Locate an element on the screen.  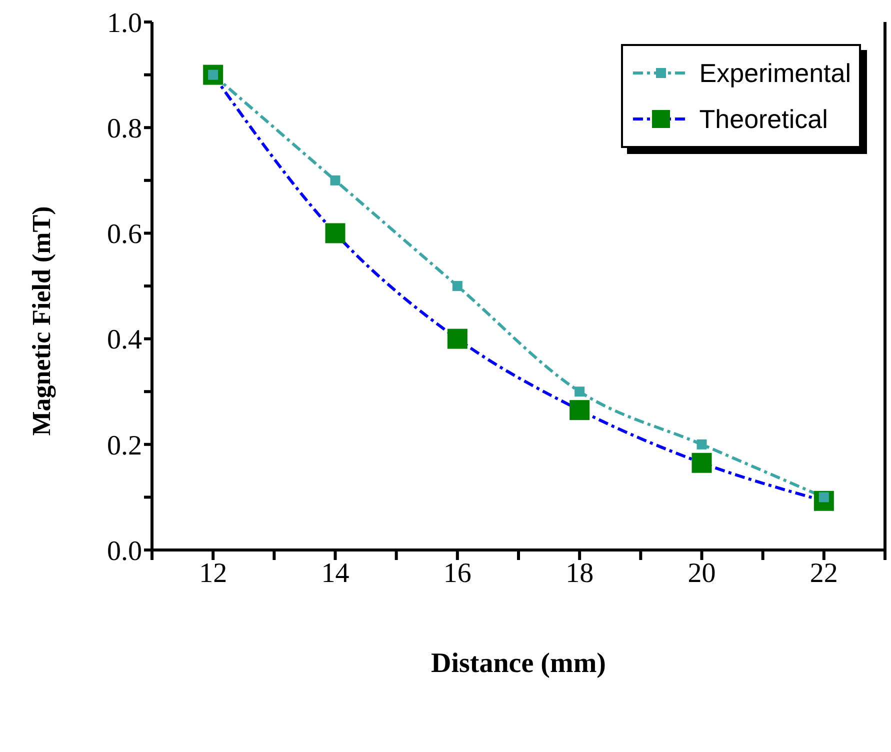
legend-label: Theoretical is located at coordinates (763, 119).